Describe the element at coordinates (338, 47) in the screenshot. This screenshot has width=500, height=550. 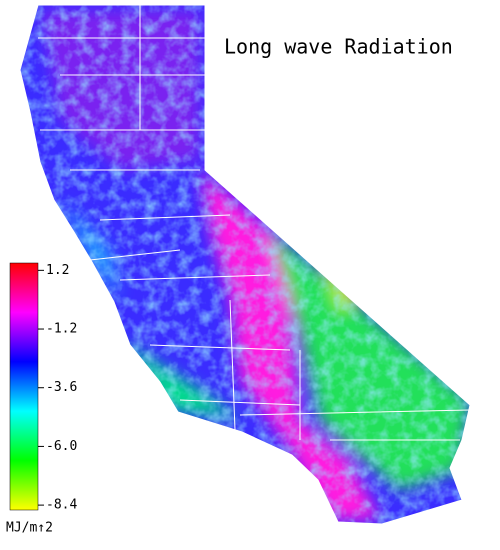
I see `map-title: Long wave Radiation` at that location.